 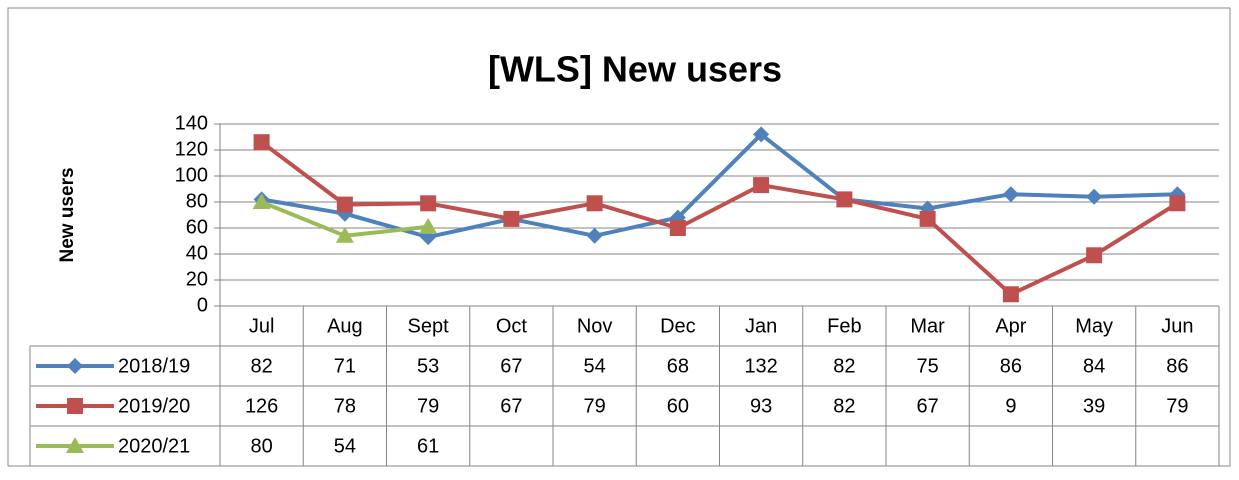 I want to click on table-value: 68, so click(x=678, y=366).